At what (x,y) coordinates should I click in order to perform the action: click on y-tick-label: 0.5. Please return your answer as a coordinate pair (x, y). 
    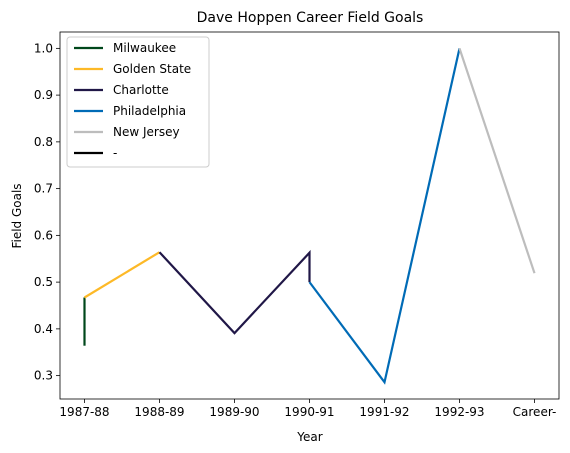
    Looking at the image, I should click on (43, 282).